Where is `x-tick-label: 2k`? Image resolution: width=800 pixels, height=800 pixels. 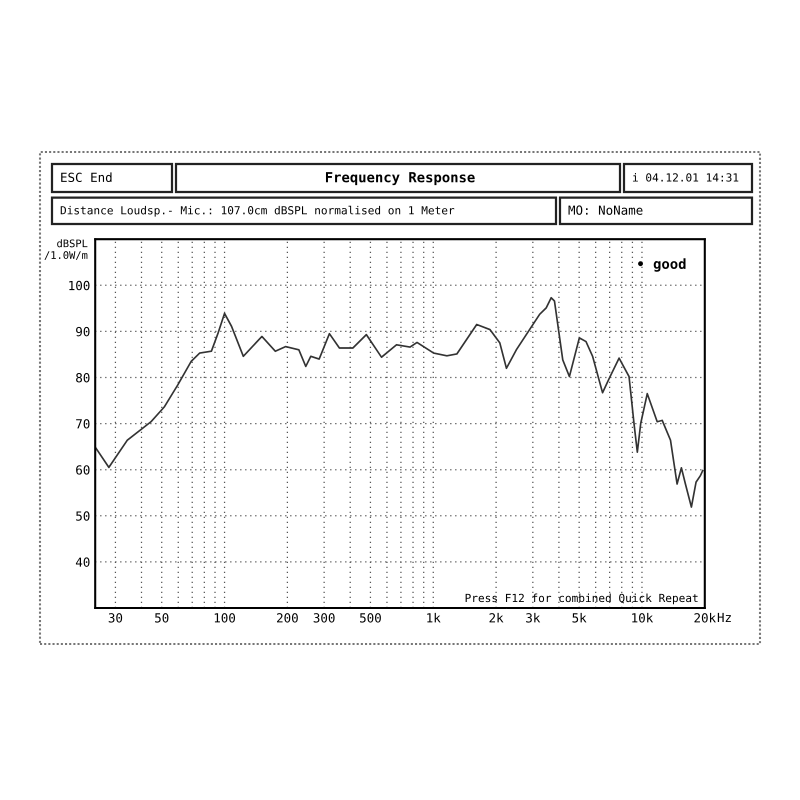 x-tick-label: 2k is located at coordinates (496, 617).